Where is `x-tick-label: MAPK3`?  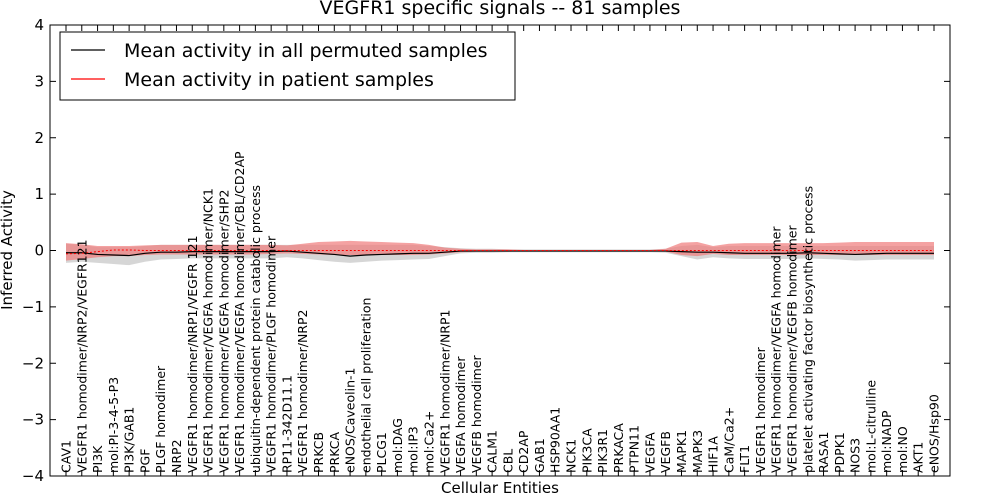
x-tick-label: MAPK3 is located at coordinates (697, 451).